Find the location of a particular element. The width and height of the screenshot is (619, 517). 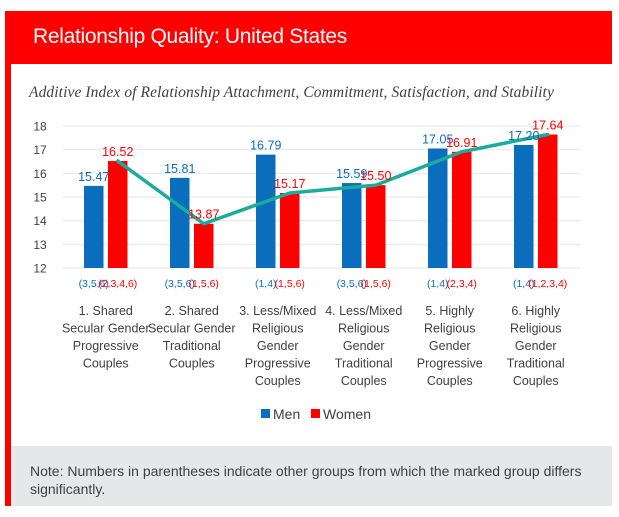

data-label-men: 15.59 is located at coordinates (351, 174).